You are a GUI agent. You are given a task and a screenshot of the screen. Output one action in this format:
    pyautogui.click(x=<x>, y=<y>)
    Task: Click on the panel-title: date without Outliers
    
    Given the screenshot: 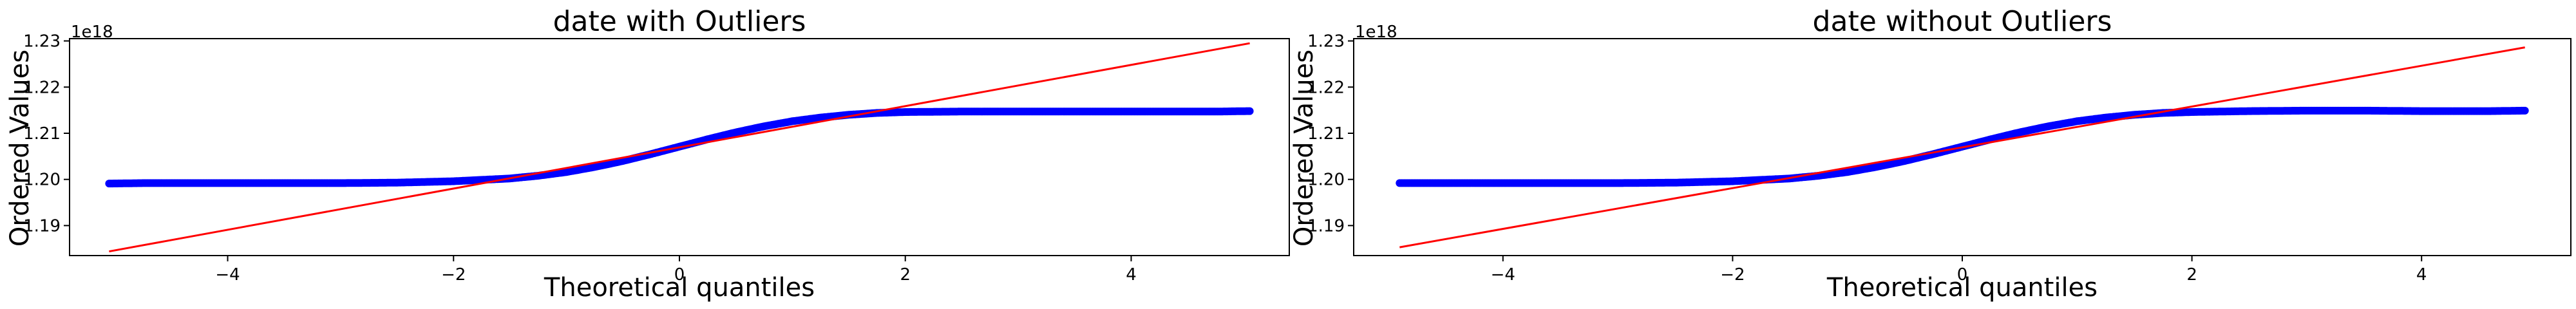 What is the action you would take?
    pyautogui.click(x=1962, y=21)
    